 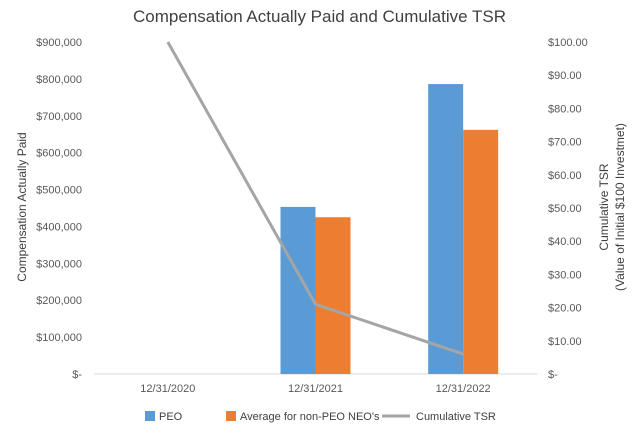 I want to click on y-left-tick-label: $-, so click(x=77, y=375).